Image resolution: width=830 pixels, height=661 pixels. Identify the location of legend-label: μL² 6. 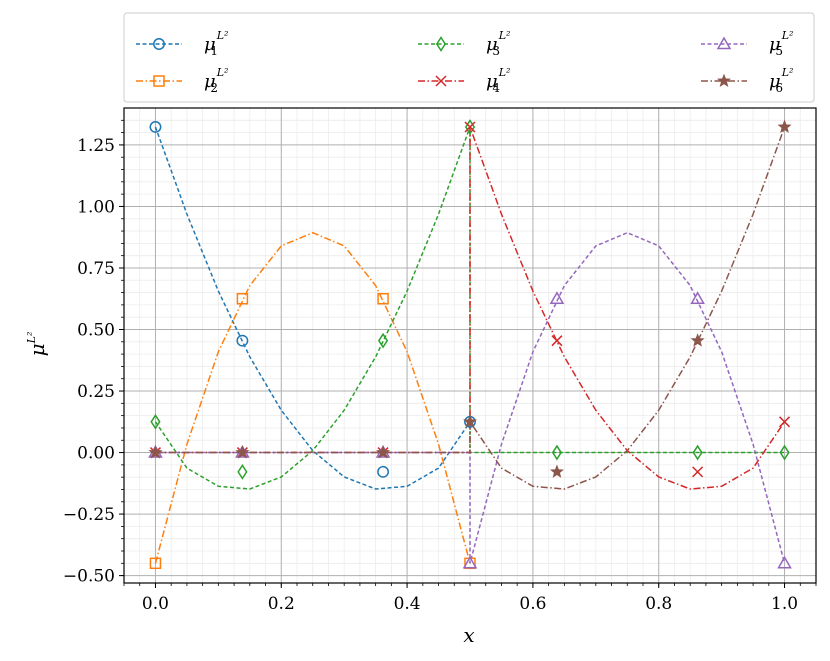
(781, 80).